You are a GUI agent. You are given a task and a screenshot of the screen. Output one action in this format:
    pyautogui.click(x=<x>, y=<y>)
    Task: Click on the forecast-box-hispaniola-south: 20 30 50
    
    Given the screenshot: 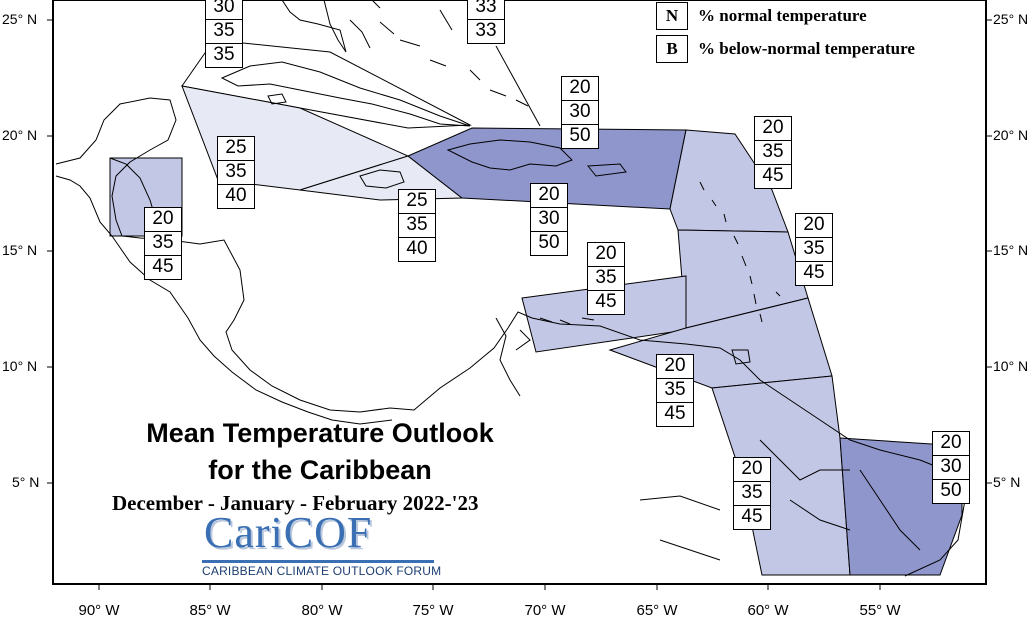 What is the action you would take?
    pyautogui.click(x=549, y=219)
    